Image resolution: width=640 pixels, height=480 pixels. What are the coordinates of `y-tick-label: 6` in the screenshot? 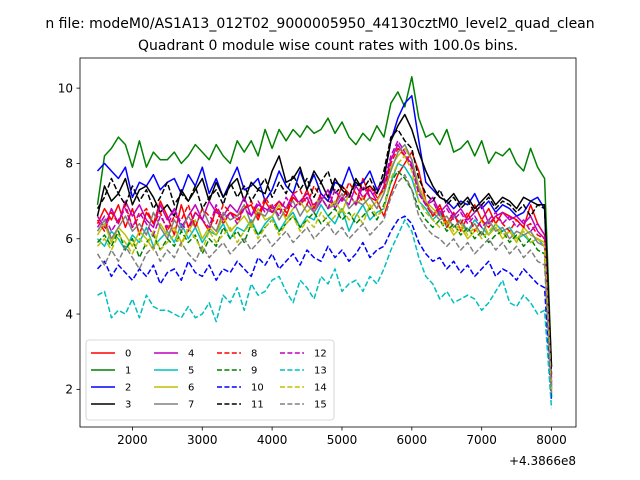 It's located at (69, 239).